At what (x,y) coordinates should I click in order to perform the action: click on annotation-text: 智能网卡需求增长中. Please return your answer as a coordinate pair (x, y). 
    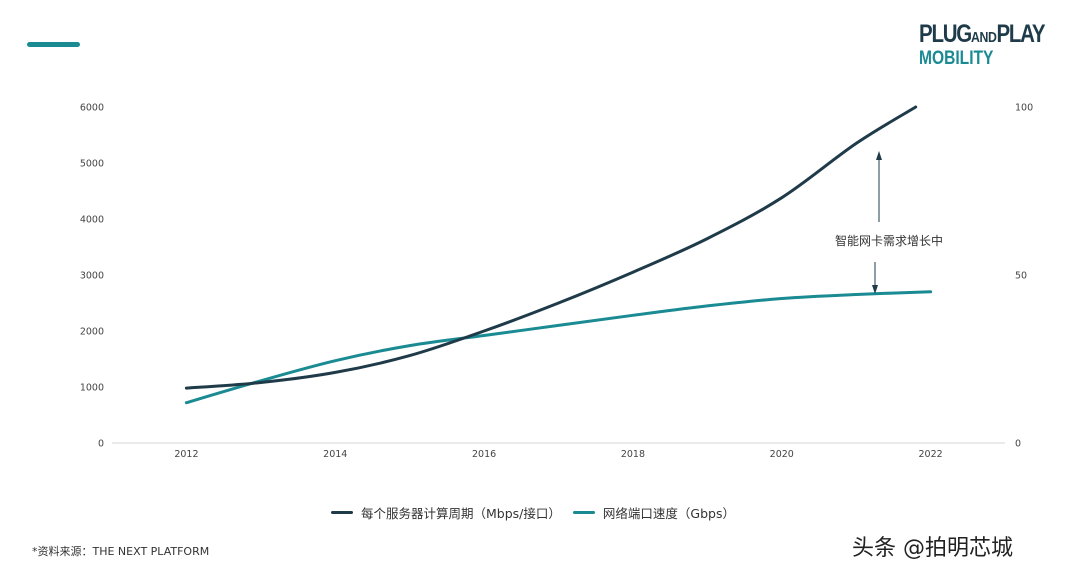
    Looking at the image, I should click on (889, 240).